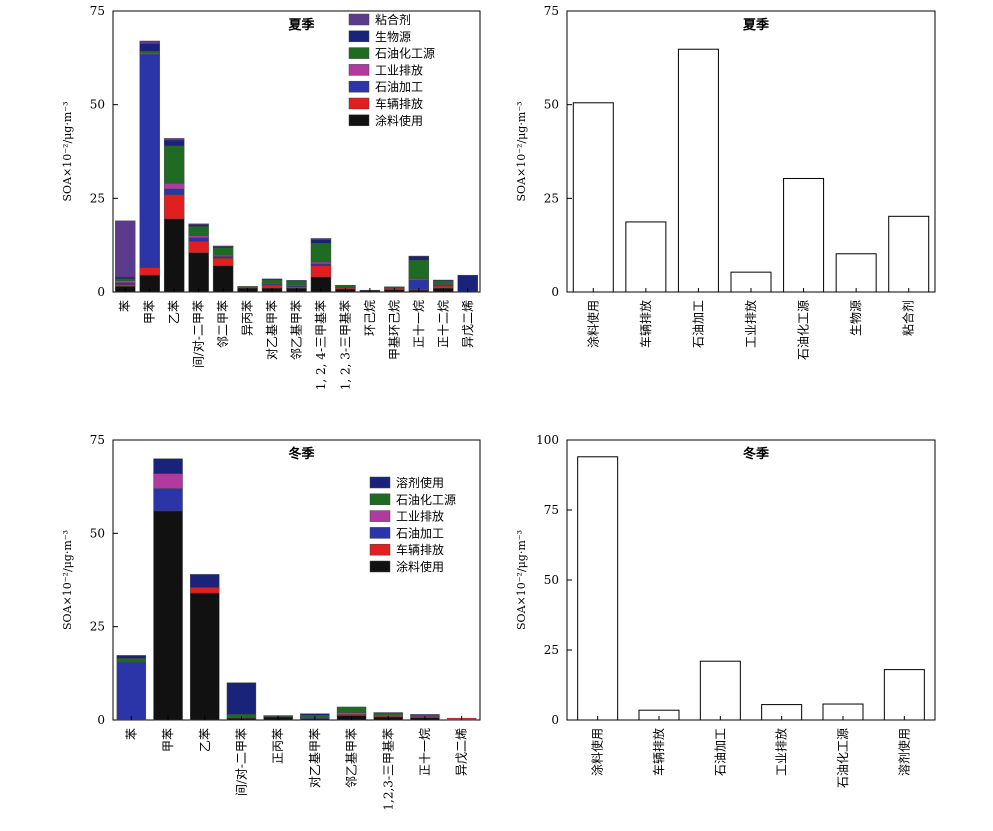 The height and width of the screenshot is (831, 993). Describe the element at coordinates (131, 734) in the screenshot. I see `x-tick-label: 苯` at that location.